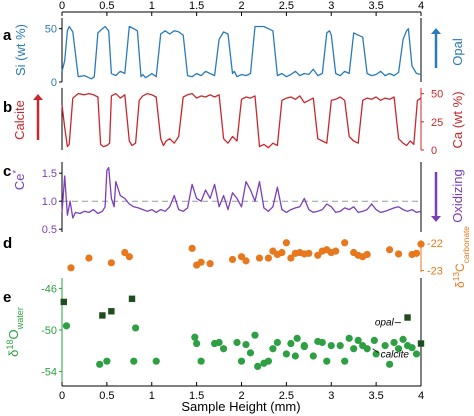 The height and width of the screenshot is (416, 474). I want to click on e-y-tick-label: -54, so click(49, 373).